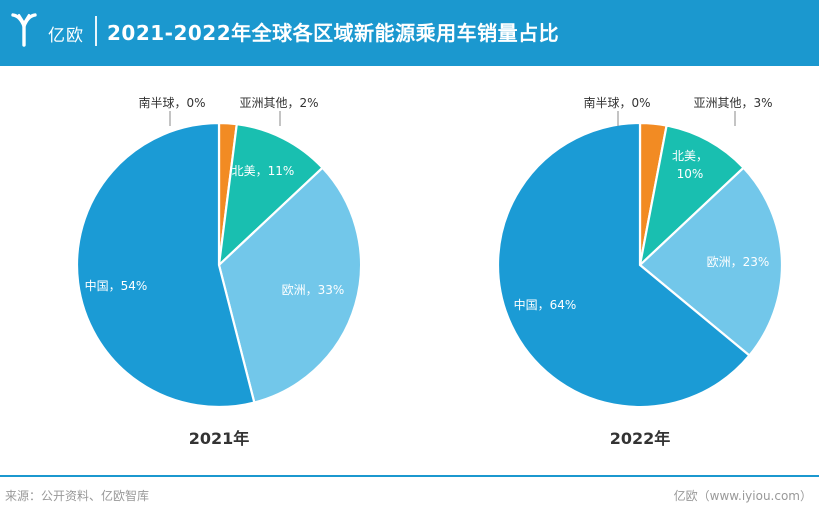 The height and width of the screenshot is (519, 819). What do you see at coordinates (690, 156) in the screenshot?
I see `data-label-name: 北美，` at bounding box center [690, 156].